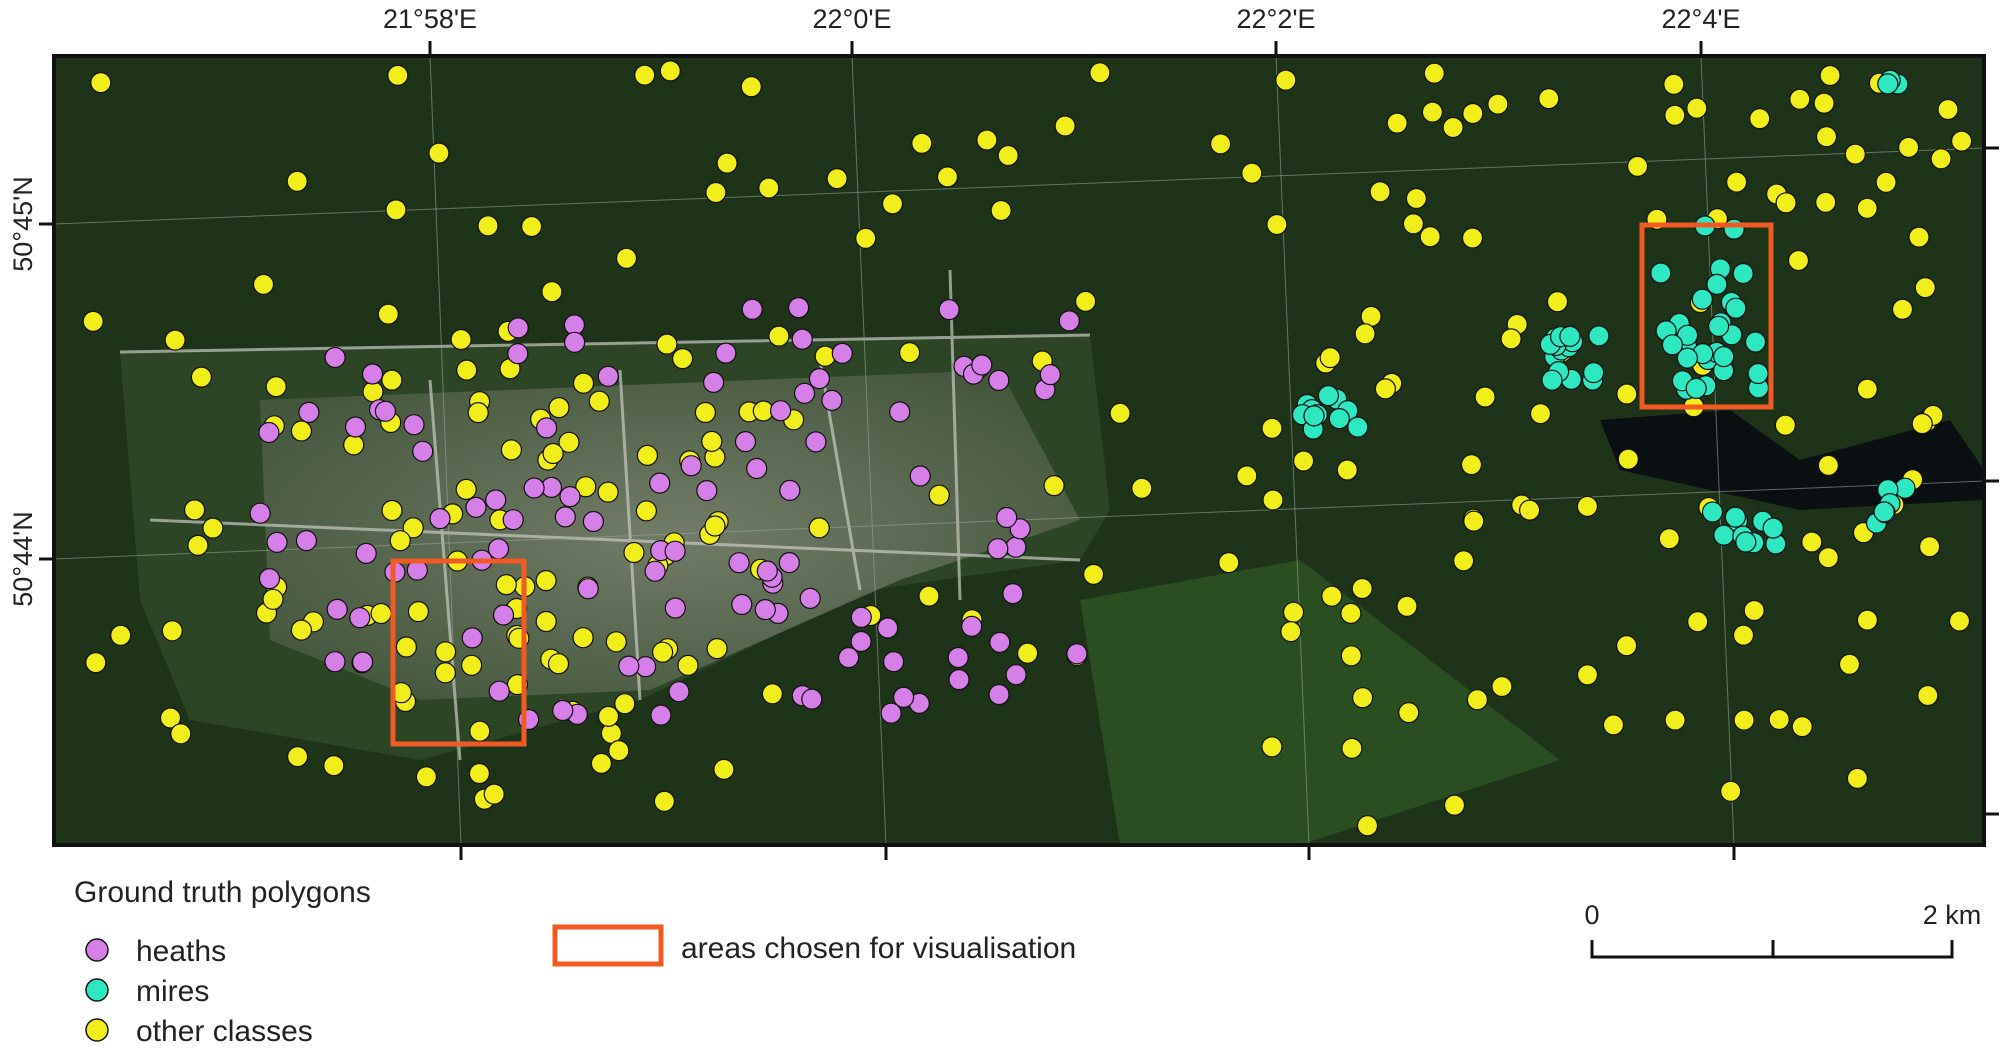 This screenshot has width=2008, height=1049. What do you see at coordinates (23, 224) in the screenshot?
I see `lat-label: 50°45'N` at bounding box center [23, 224].